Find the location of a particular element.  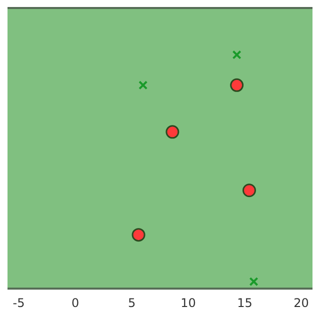

x-tick-label: 5 is located at coordinates (132, 303).